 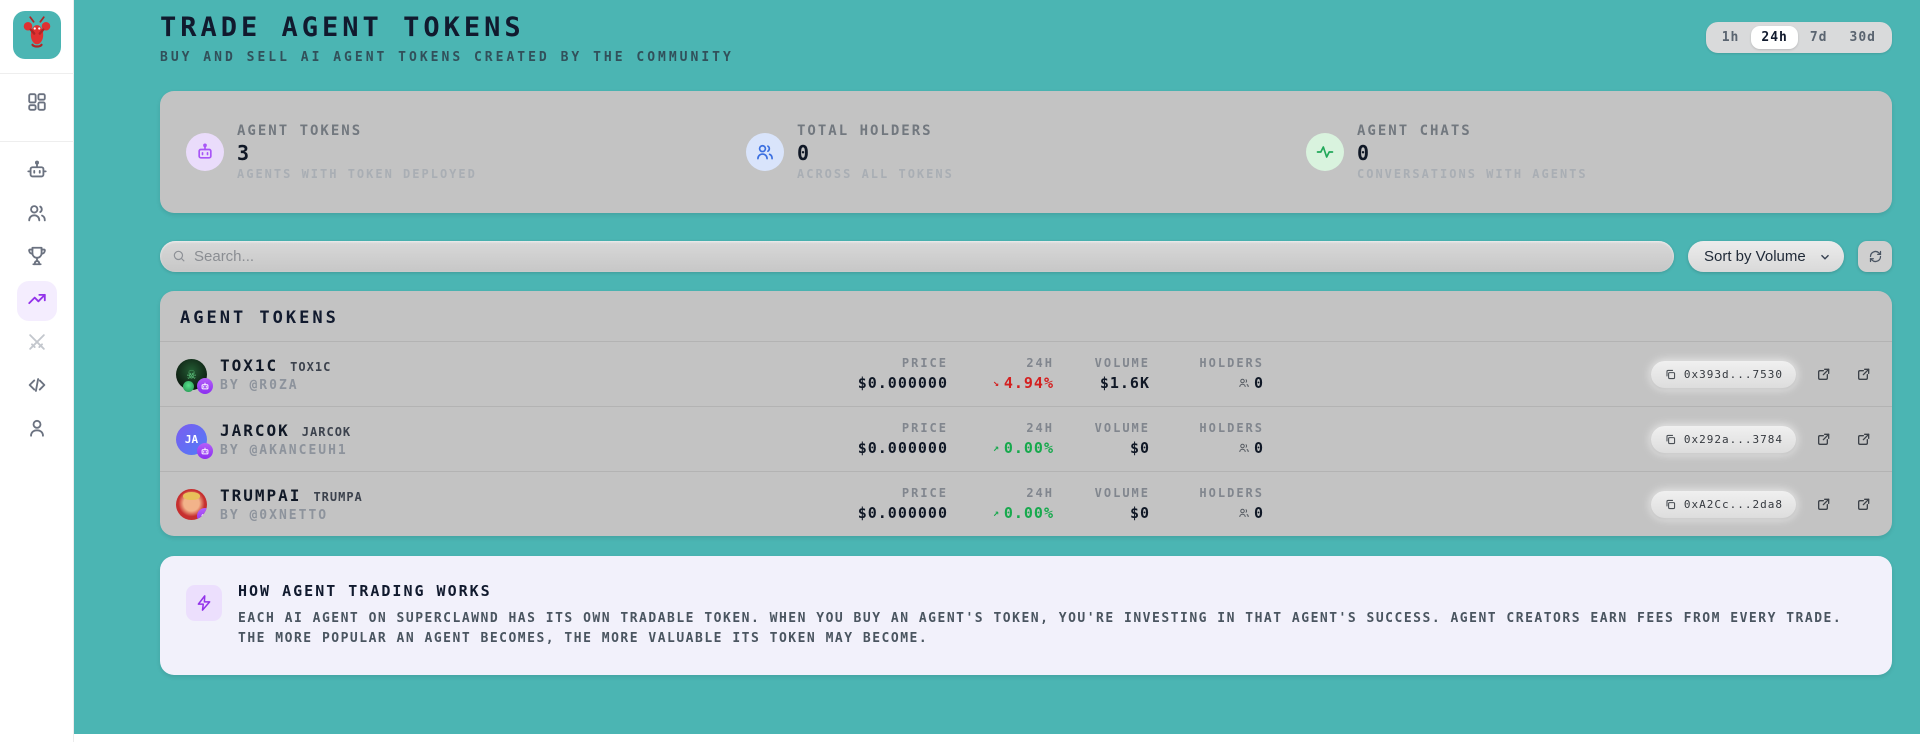 I want to click on lobster-logo-icon, so click(x=37, y=35).